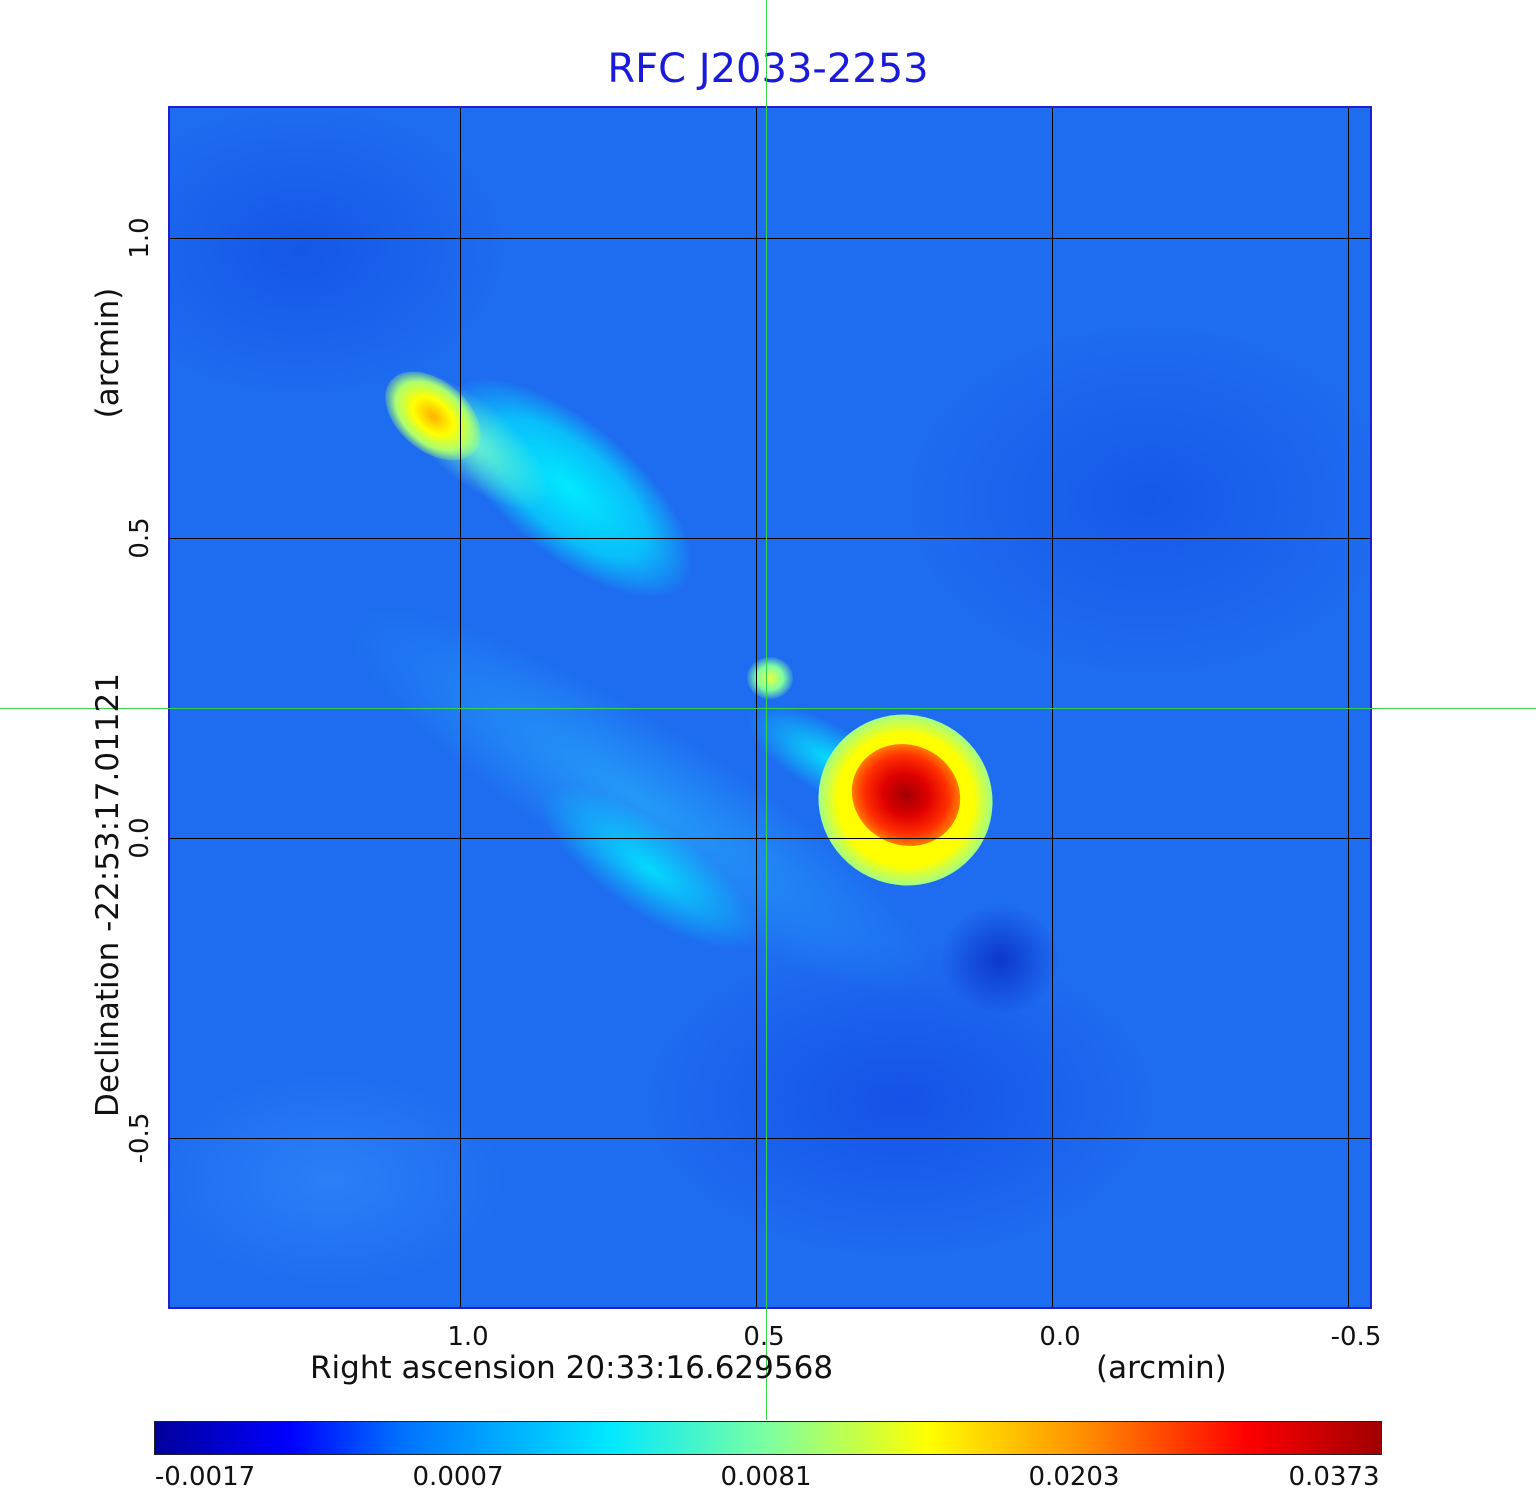 This screenshot has height=1511, width=1536. I want to click on colorbar-tick-label: 0.0007, so click(458, 1477).